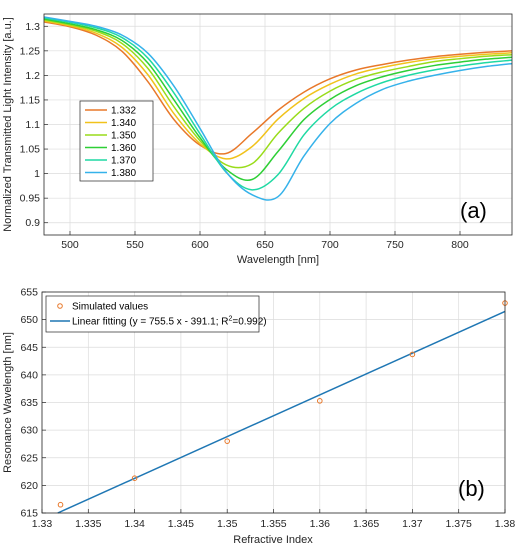 The height and width of the screenshot is (550, 519). Describe the element at coordinates (395, 245) in the screenshot. I see `x-tick-label-a: 750` at that location.